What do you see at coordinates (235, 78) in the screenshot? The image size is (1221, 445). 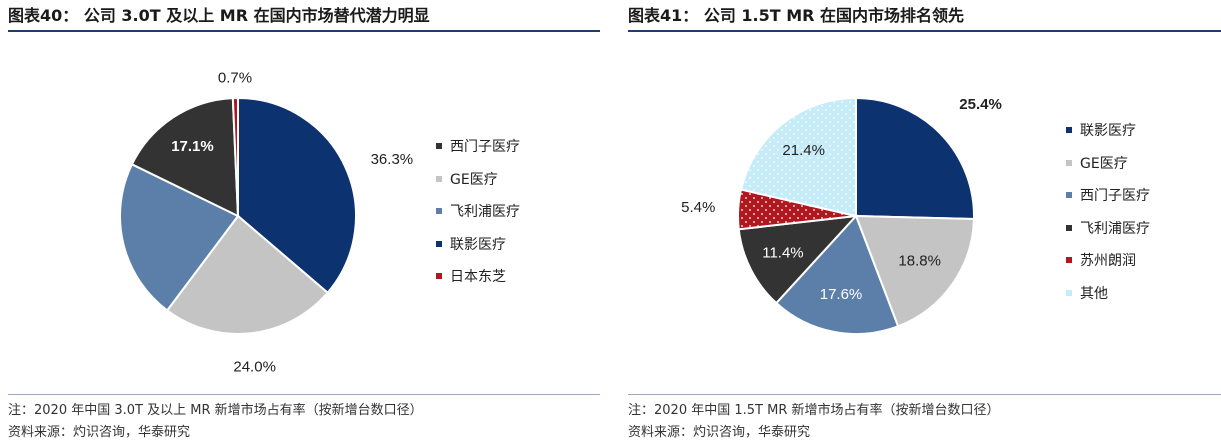 I see `data-label-toshiba: 0.7%` at bounding box center [235, 78].